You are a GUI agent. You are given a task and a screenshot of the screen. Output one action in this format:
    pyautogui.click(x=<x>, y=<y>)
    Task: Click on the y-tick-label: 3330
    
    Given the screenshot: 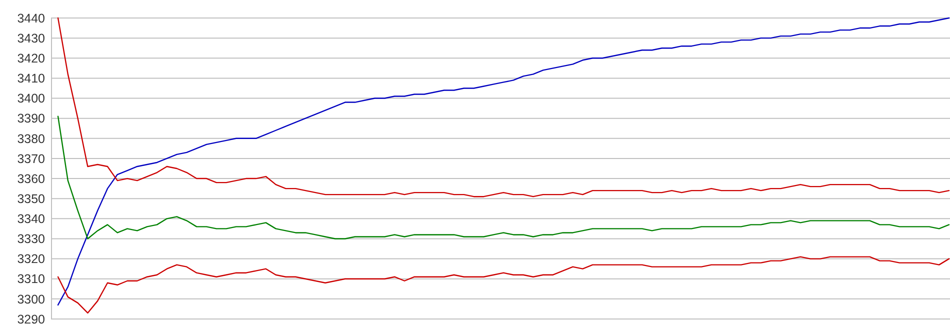 What is the action you would take?
    pyautogui.click(x=31, y=239)
    